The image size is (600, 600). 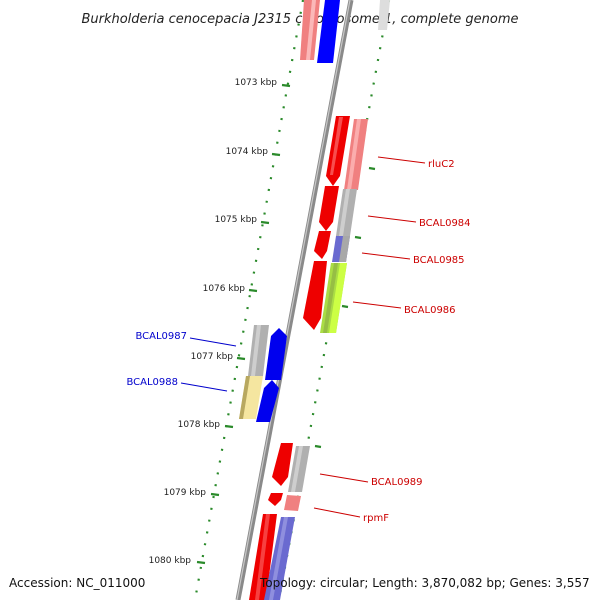 I want to click on gene-label-rluC2: rluC2, so click(x=441, y=164).